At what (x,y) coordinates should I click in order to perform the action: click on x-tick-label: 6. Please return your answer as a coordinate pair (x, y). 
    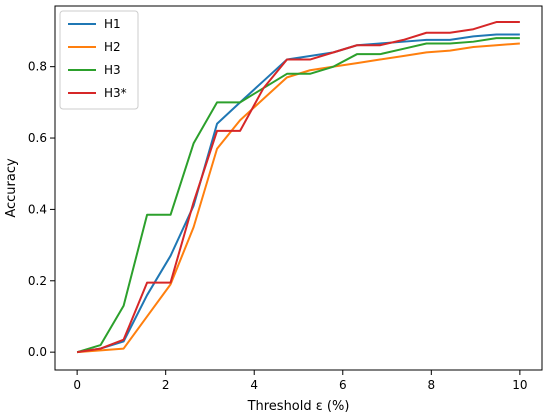
    Looking at the image, I should click on (343, 385).